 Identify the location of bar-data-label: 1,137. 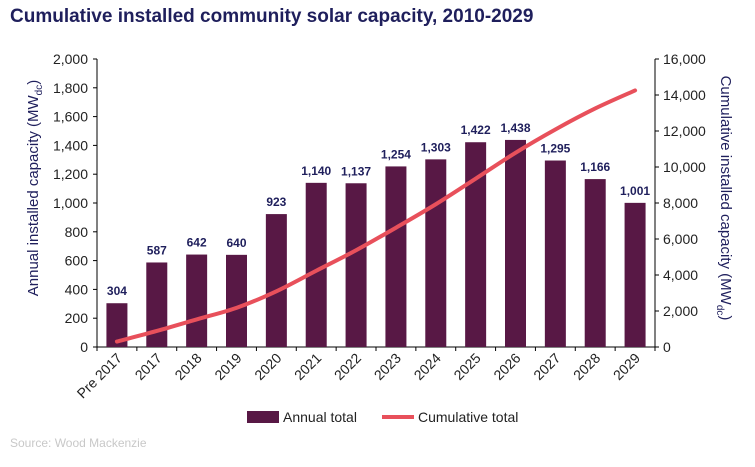
(356, 171).